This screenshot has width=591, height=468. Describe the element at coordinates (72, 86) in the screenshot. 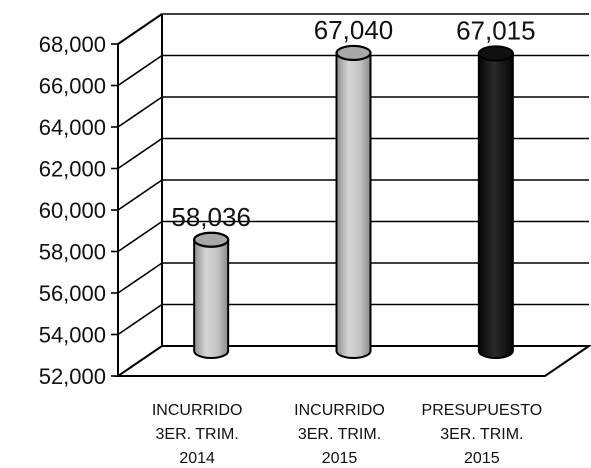

I see `y-tick-label: 66,000` at that location.